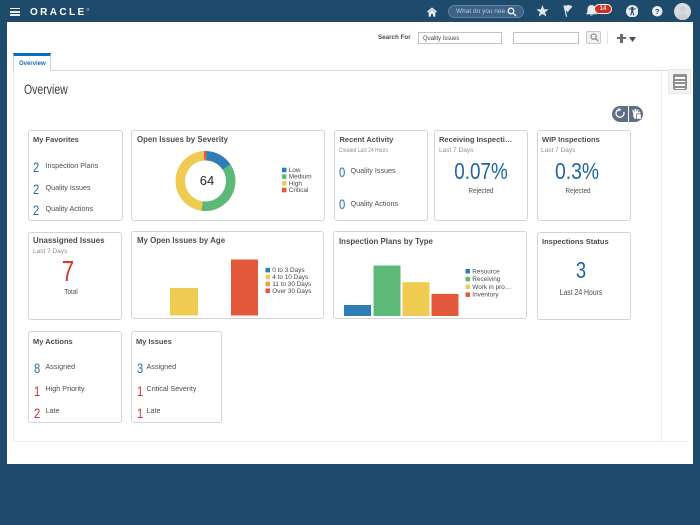 The image size is (700, 525). What do you see at coordinates (296, 183) in the screenshot?
I see `svg-text: High` at bounding box center [296, 183].